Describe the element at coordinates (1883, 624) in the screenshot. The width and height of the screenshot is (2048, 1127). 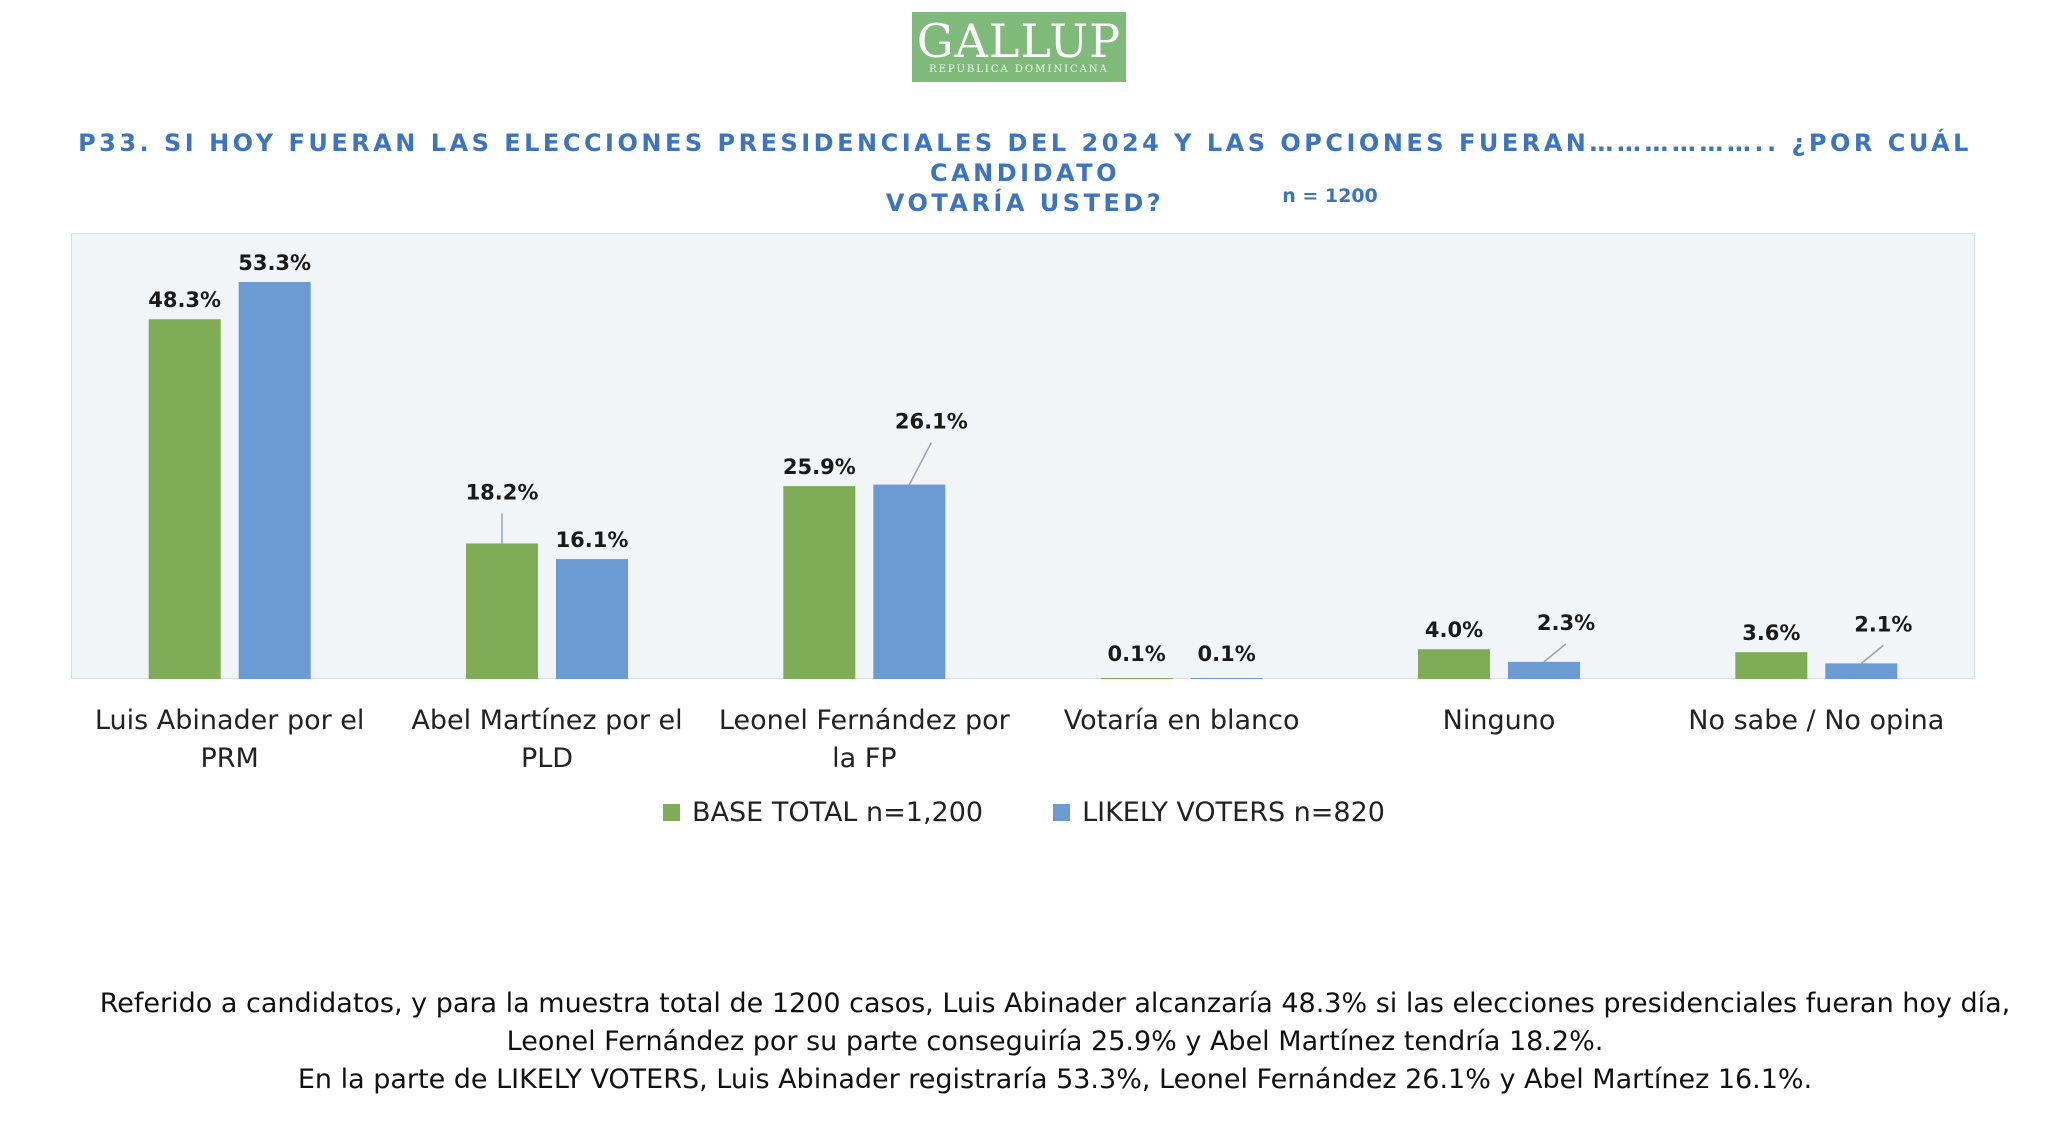
I see `data-label-likely-voters-5: 2.1%` at that location.